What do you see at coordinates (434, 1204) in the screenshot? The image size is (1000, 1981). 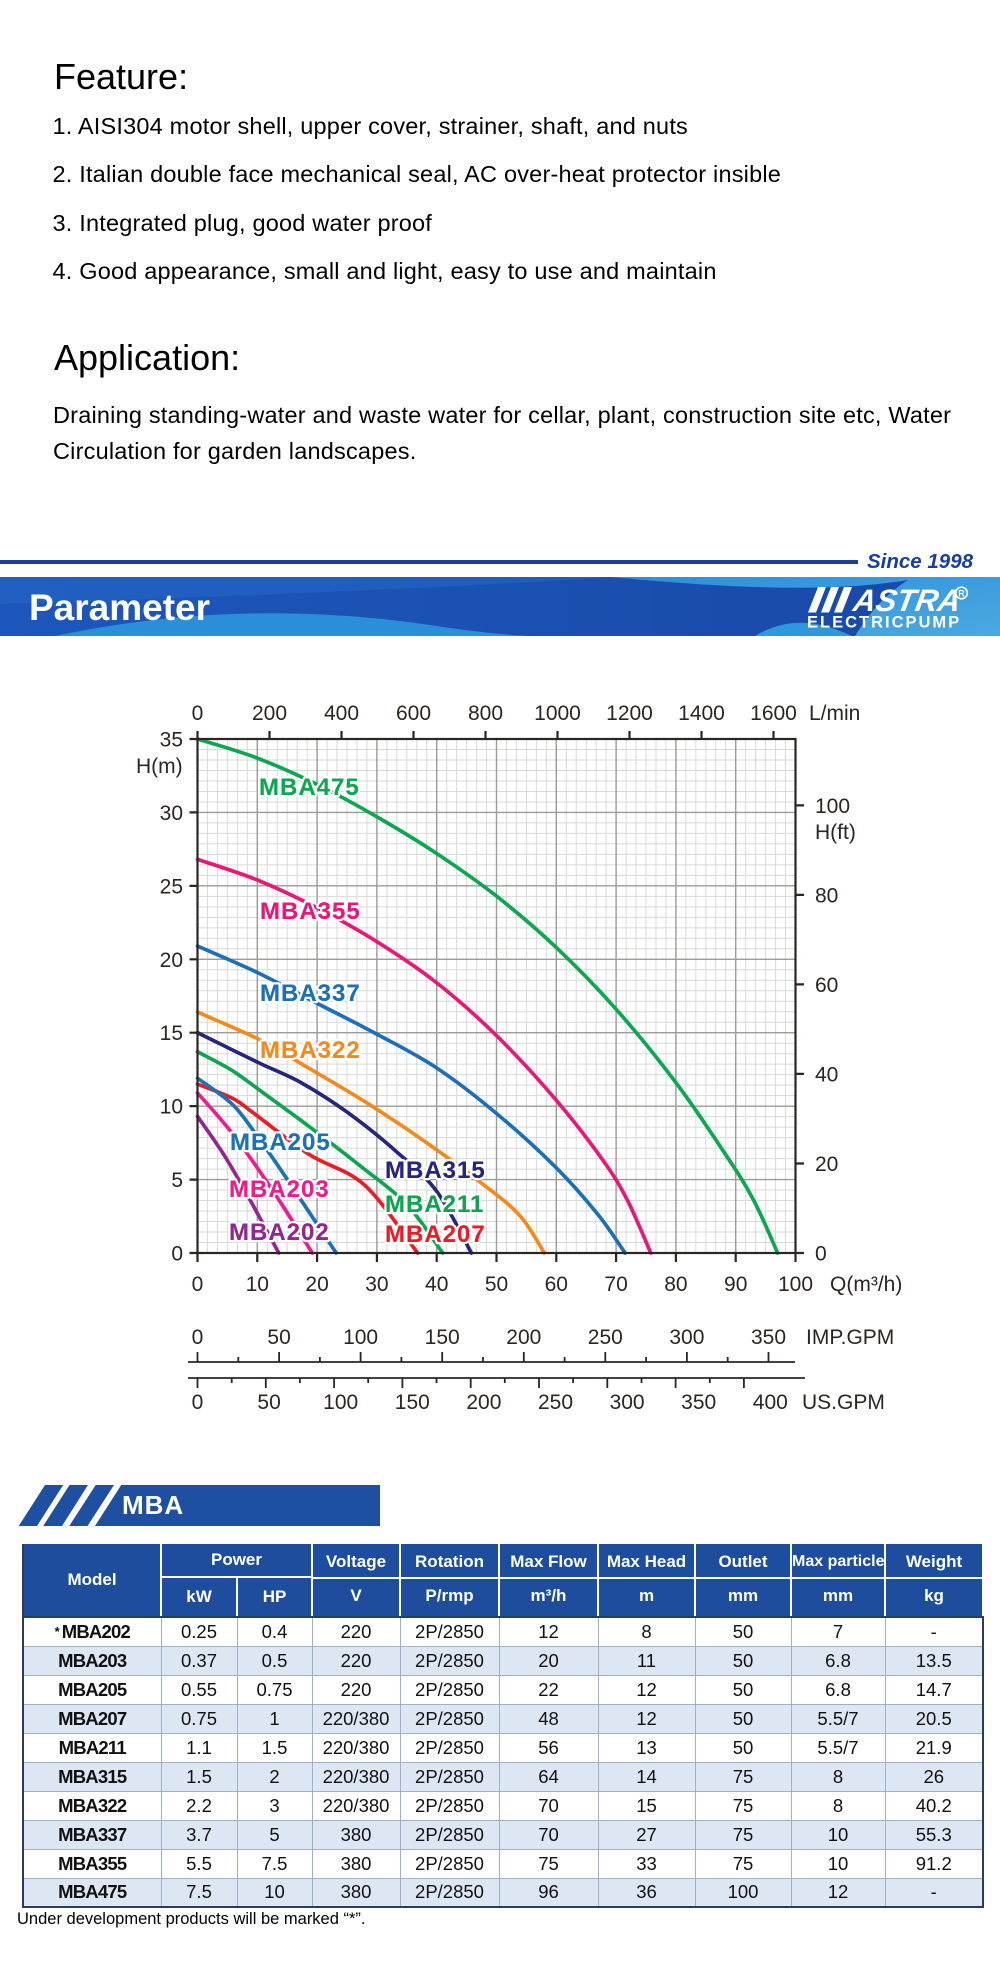 I see `svg-text: MBA211` at bounding box center [434, 1204].